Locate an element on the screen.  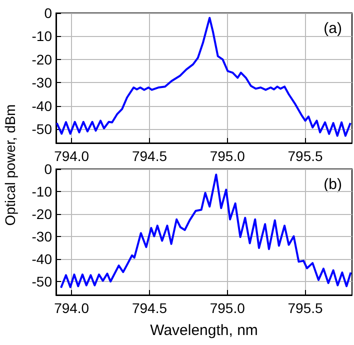
x-axis-title: Wavelength, nm is located at coordinates (204, 330).